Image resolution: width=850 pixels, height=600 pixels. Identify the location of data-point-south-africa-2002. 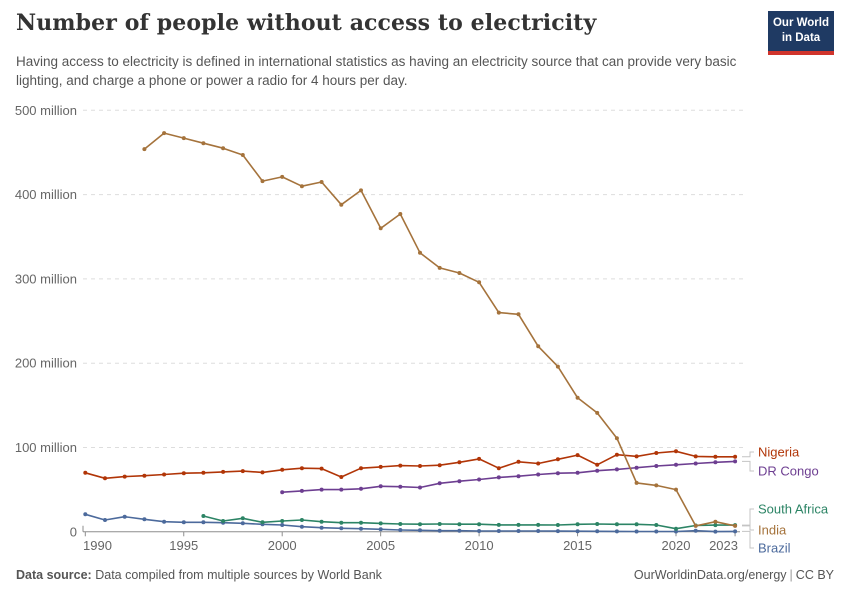
(321, 521).